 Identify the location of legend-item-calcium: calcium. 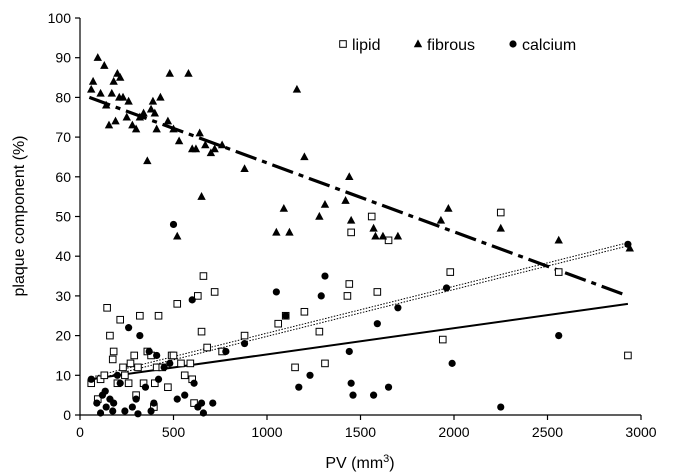
(542, 45).